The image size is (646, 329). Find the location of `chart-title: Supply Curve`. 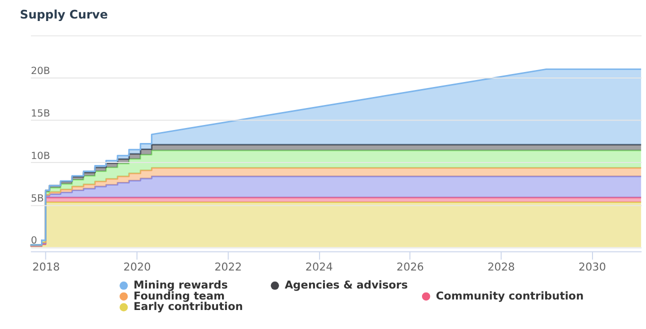

chart-title: Supply Curve is located at coordinates (64, 15).